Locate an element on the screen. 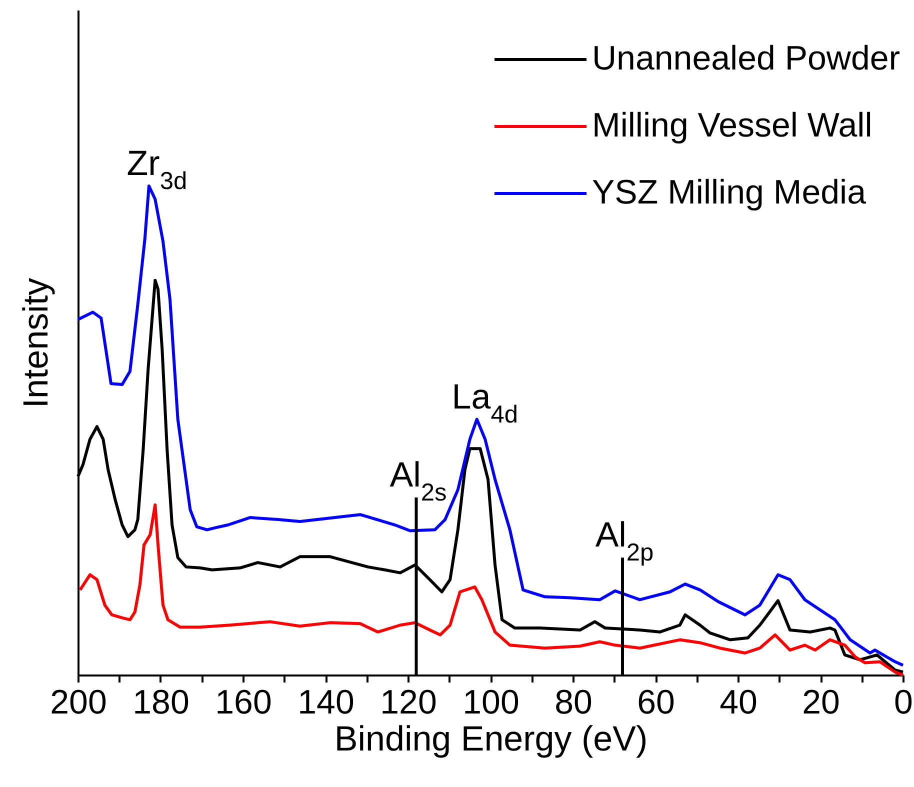 The image size is (914, 787). x-tick-label: 40 is located at coordinates (739, 703).